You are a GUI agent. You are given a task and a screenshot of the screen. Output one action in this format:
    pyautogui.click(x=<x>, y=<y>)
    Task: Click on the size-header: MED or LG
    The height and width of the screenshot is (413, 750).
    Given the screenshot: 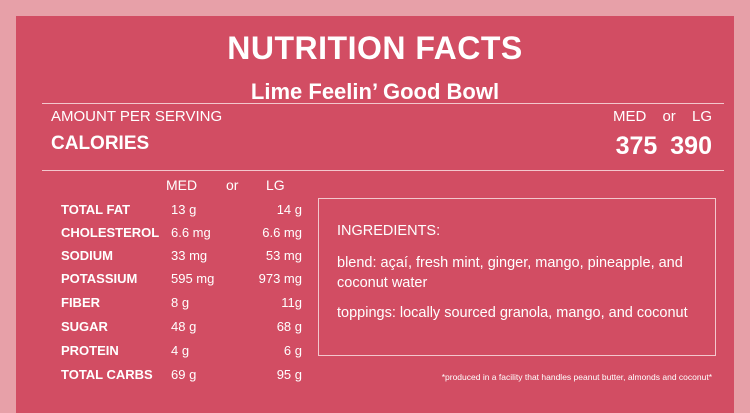 What is the action you would take?
    pyautogui.click(x=662, y=116)
    